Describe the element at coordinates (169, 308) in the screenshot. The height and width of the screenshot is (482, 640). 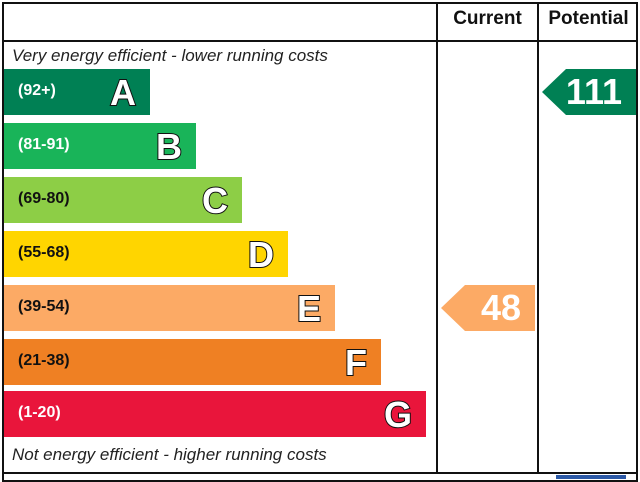
I see `band-e: (39-54) E` at that location.